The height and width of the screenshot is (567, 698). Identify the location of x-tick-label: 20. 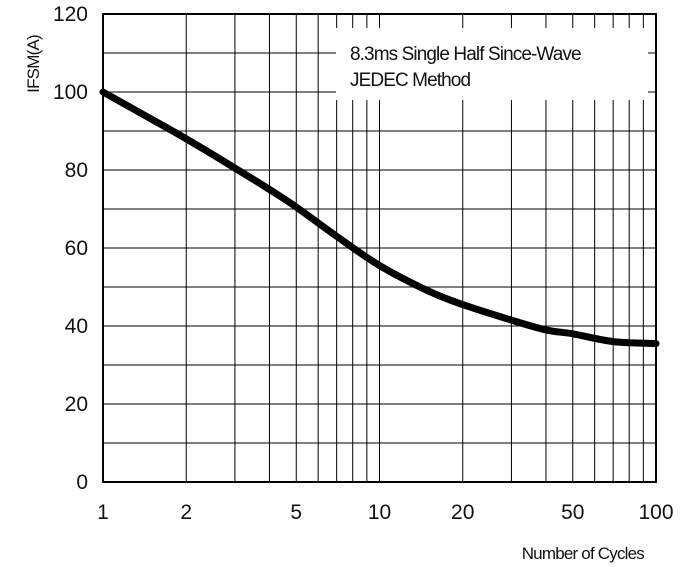
(462, 512).